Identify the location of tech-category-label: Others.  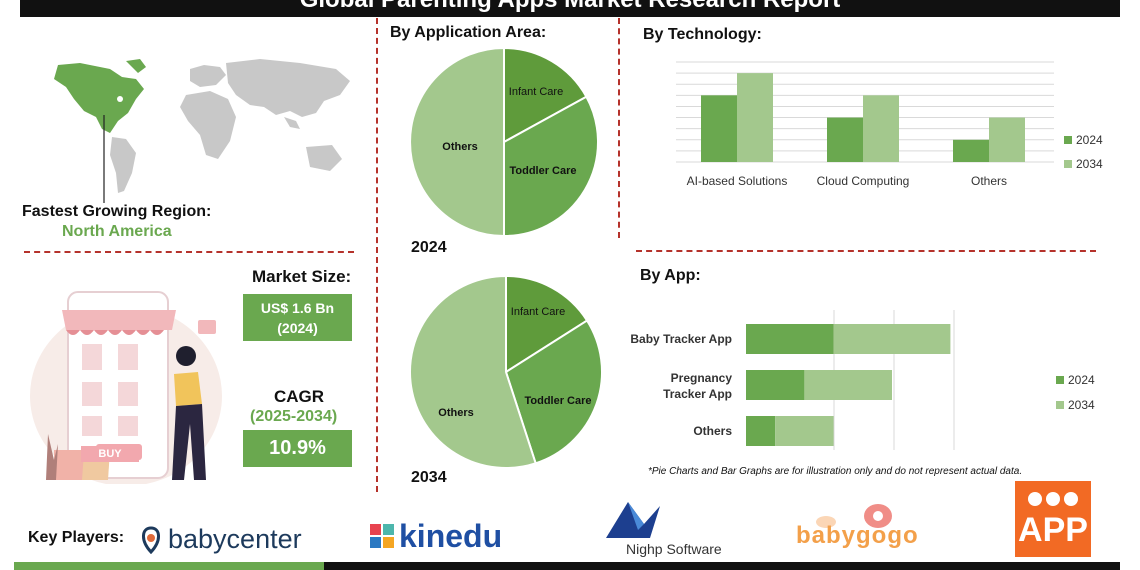
(989, 181).